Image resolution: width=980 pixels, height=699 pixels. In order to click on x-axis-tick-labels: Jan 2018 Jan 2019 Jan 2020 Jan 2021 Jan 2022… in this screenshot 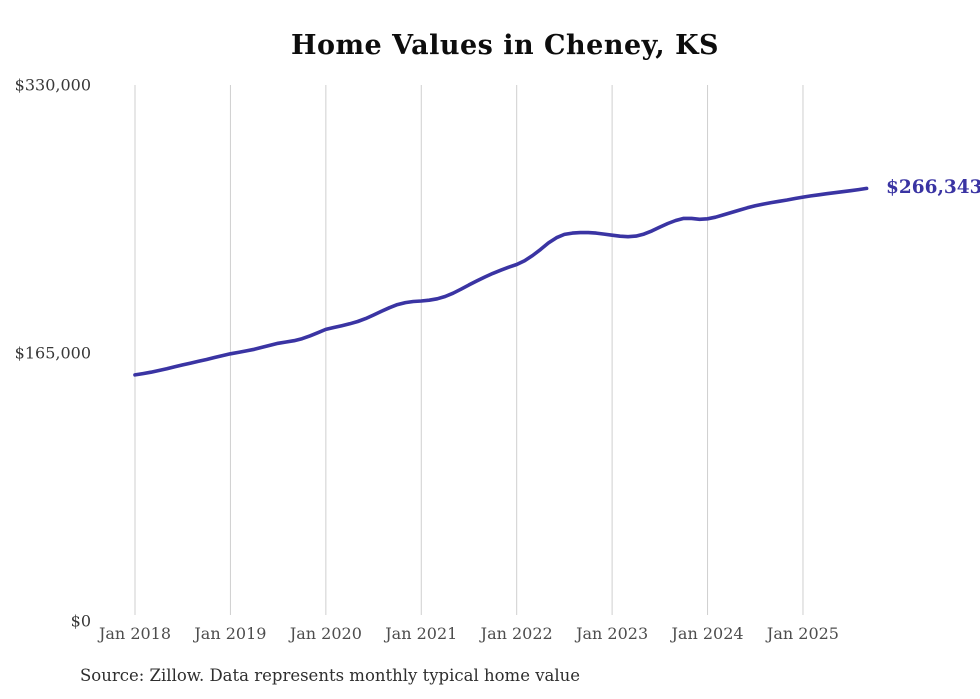, I will do `click(468, 633)`.